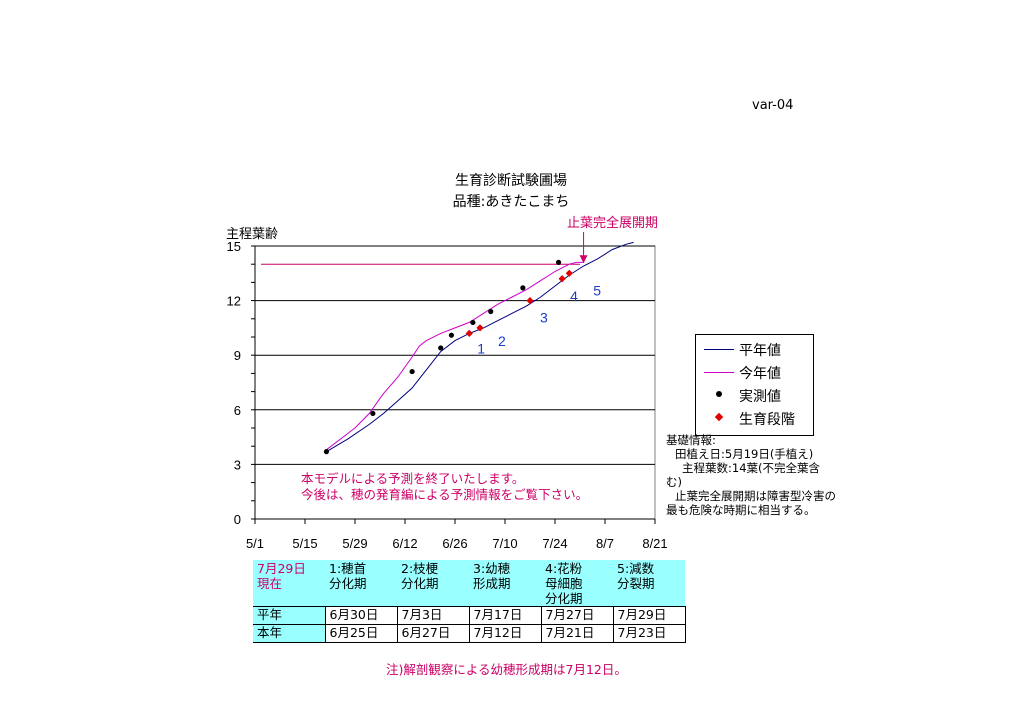 This screenshot has width=1024, height=724. What do you see at coordinates (649, 633) in the screenshot?
I see `table-cell: 7月23日` at bounding box center [649, 633].